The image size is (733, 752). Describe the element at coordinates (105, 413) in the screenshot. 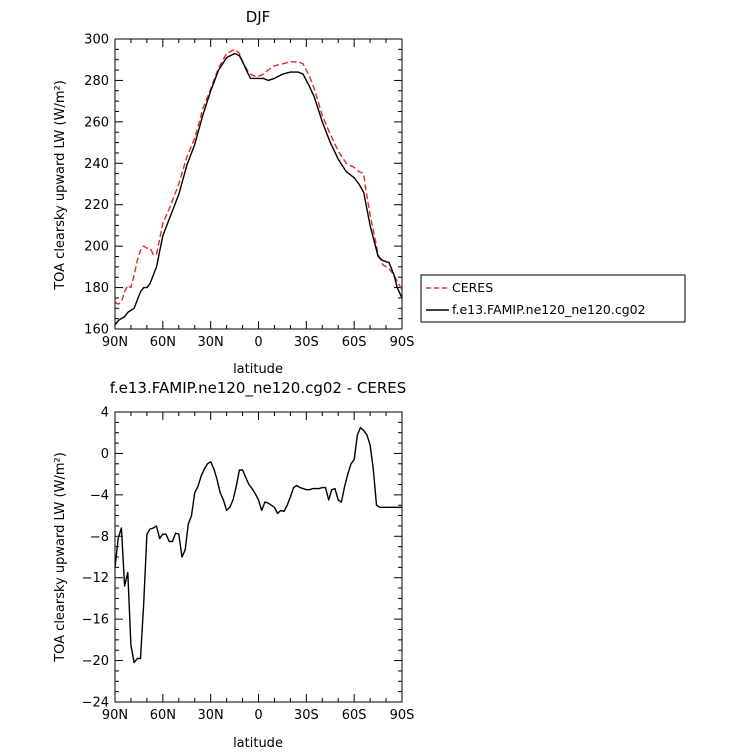

I see `y-tick-label: 4` at that location.